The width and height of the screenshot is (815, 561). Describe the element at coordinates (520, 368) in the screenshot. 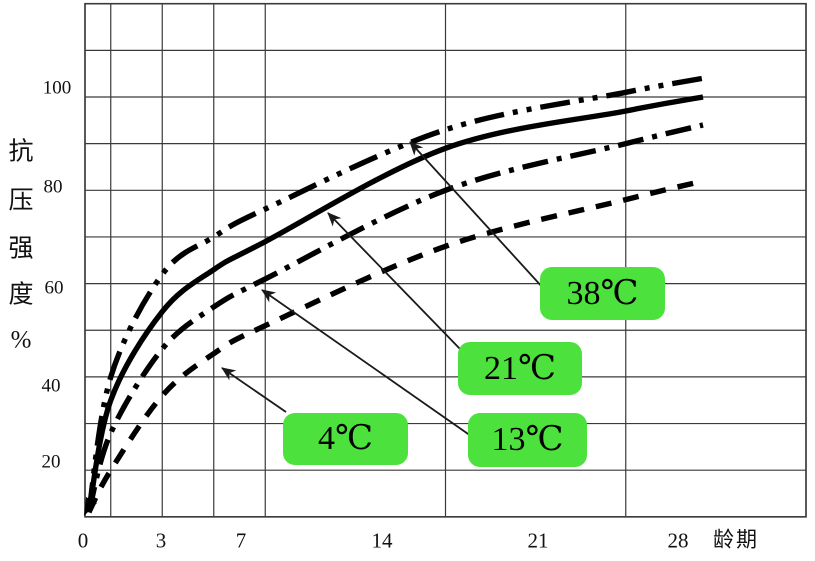

I see `temp-label-21c: 21℃` at that location.